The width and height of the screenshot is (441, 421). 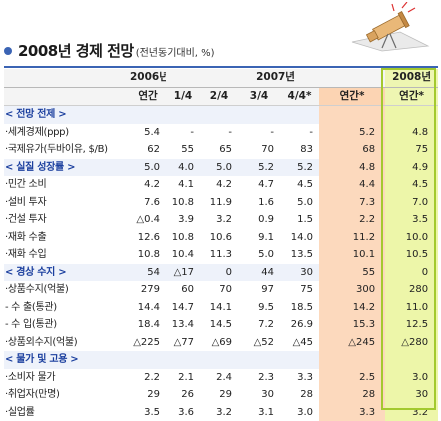 What do you see at coordinates (148, 395) in the screenshot?
I see `table-cell: 29` at bounding box center [148, 395].